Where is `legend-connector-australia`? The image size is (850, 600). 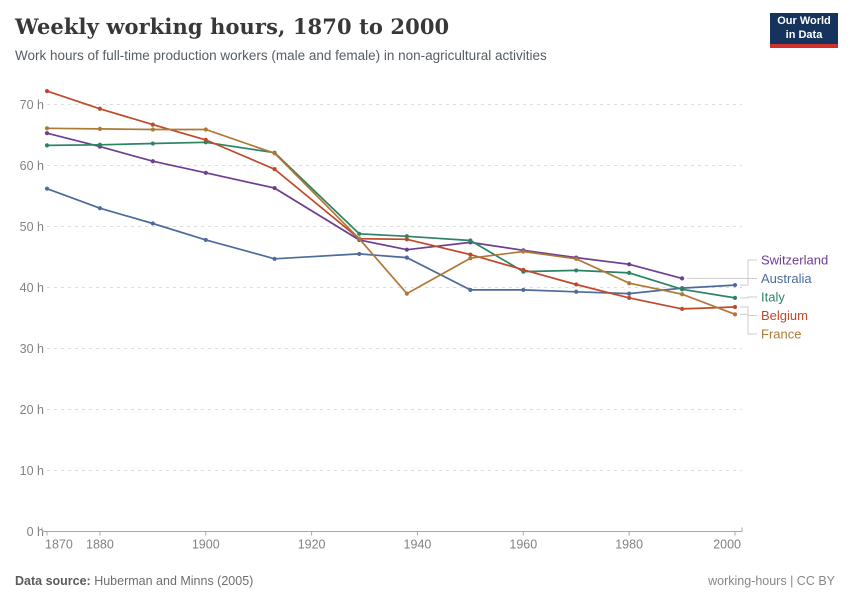
legend-connector-australia is located at coordinates (748, 282).